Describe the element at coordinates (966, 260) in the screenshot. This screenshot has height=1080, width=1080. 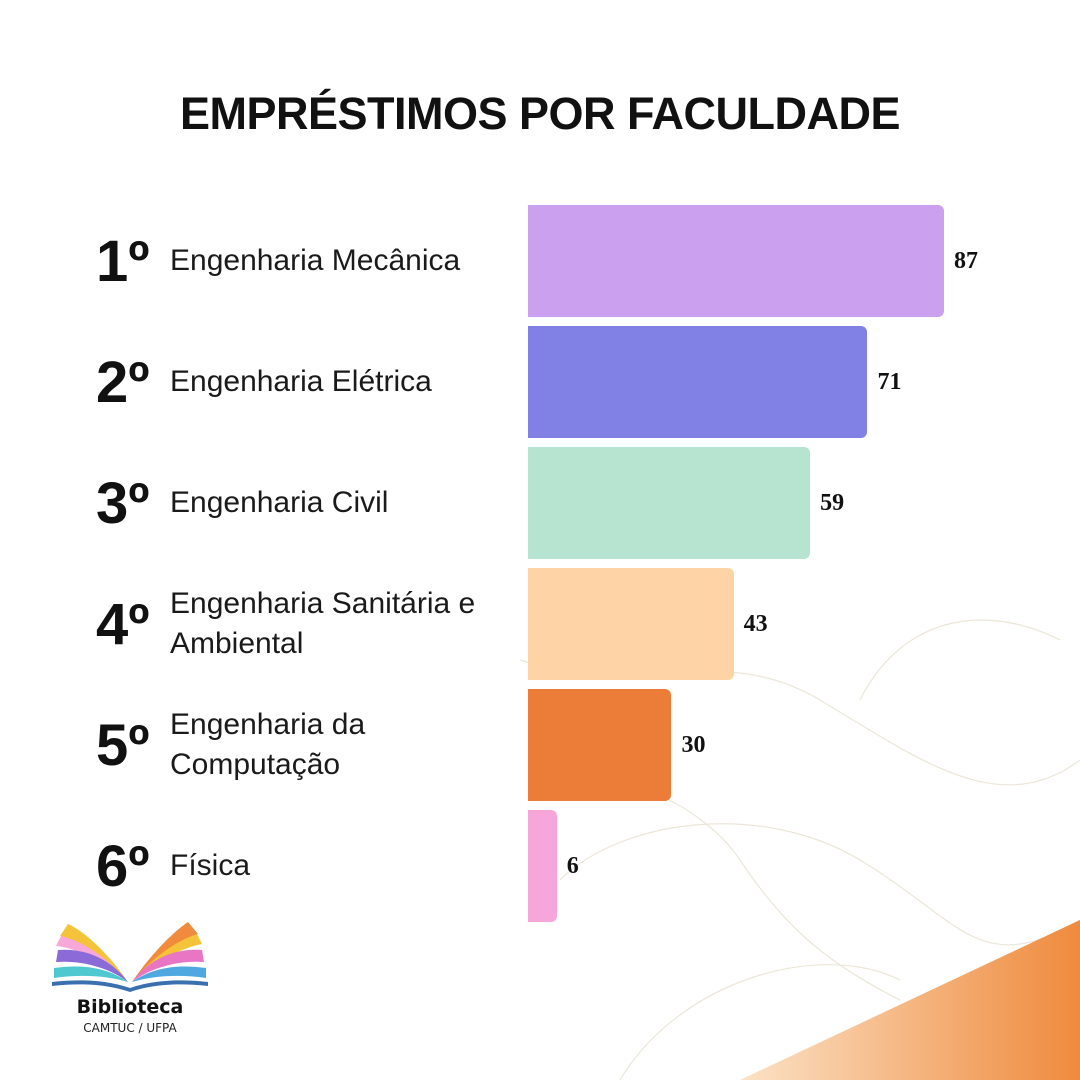
I see `value-label: 87` at that location.